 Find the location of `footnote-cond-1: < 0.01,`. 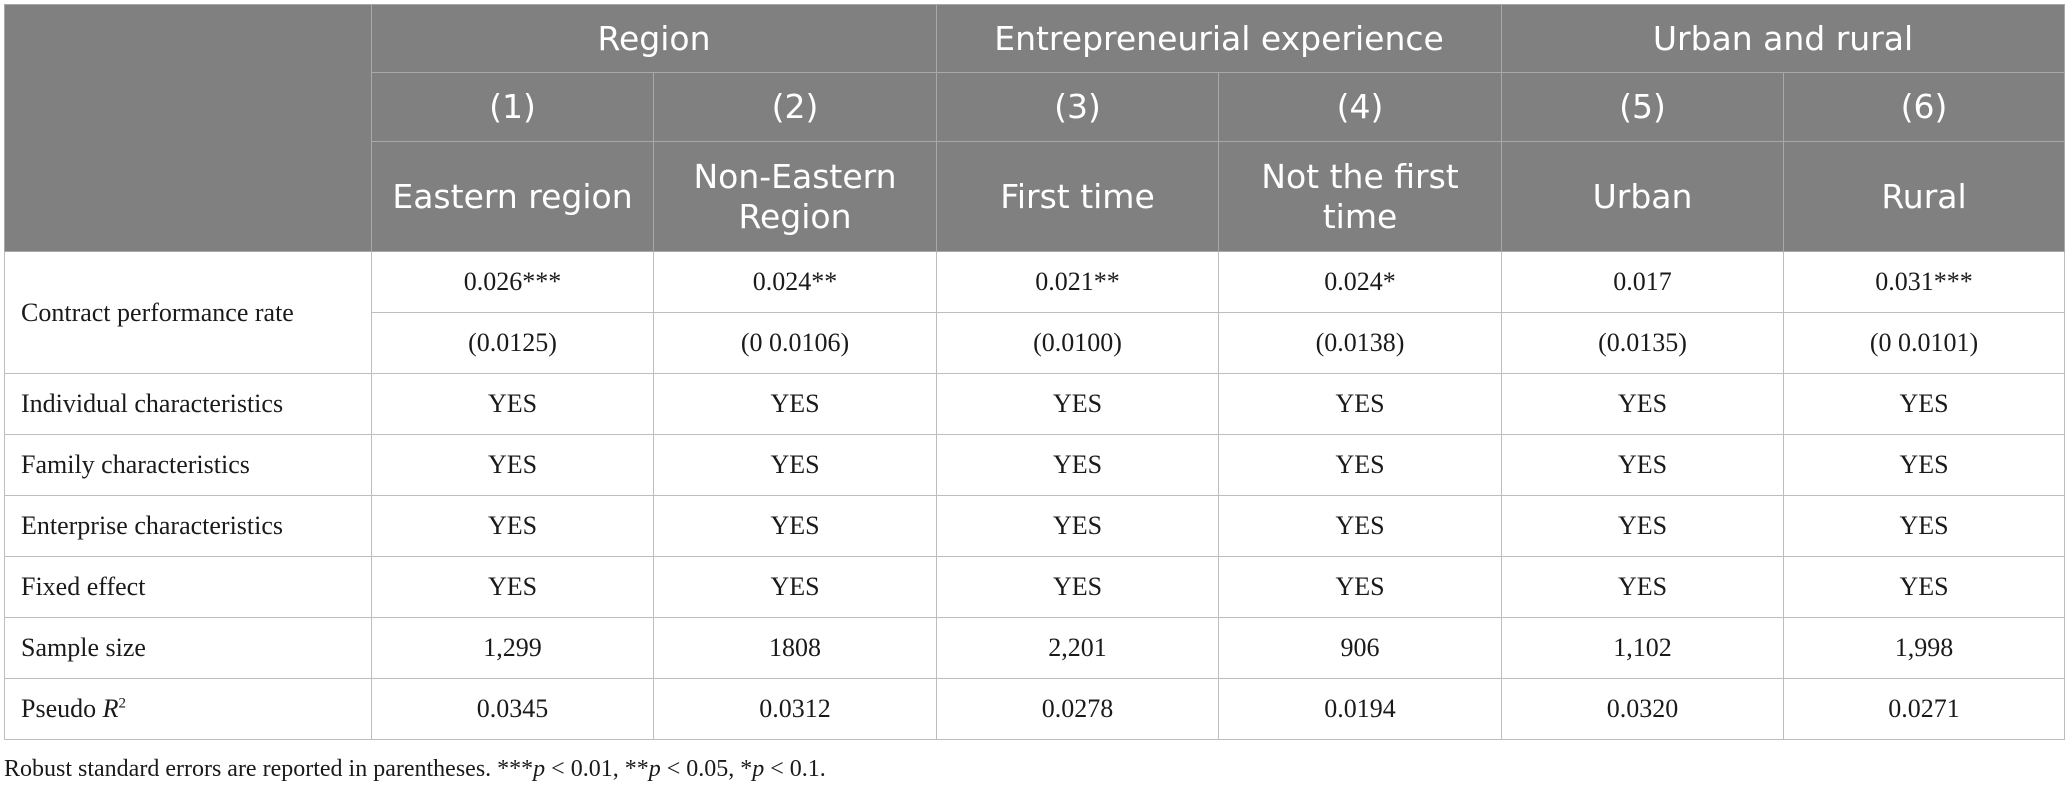

footnote-cond-1: < 0.01, is located at coordinates (585, 769).